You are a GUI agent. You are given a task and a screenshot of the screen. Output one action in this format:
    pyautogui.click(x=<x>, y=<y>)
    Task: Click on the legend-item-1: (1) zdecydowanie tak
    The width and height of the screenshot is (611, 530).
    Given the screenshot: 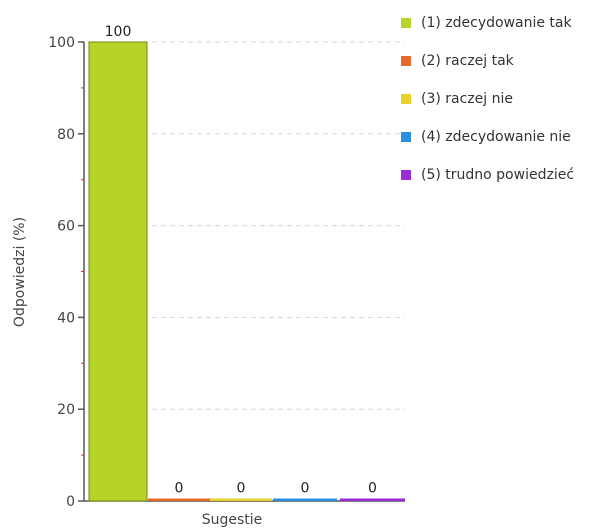 What is the action you would take?
    pyautogui.click(x=503, y=23)
    